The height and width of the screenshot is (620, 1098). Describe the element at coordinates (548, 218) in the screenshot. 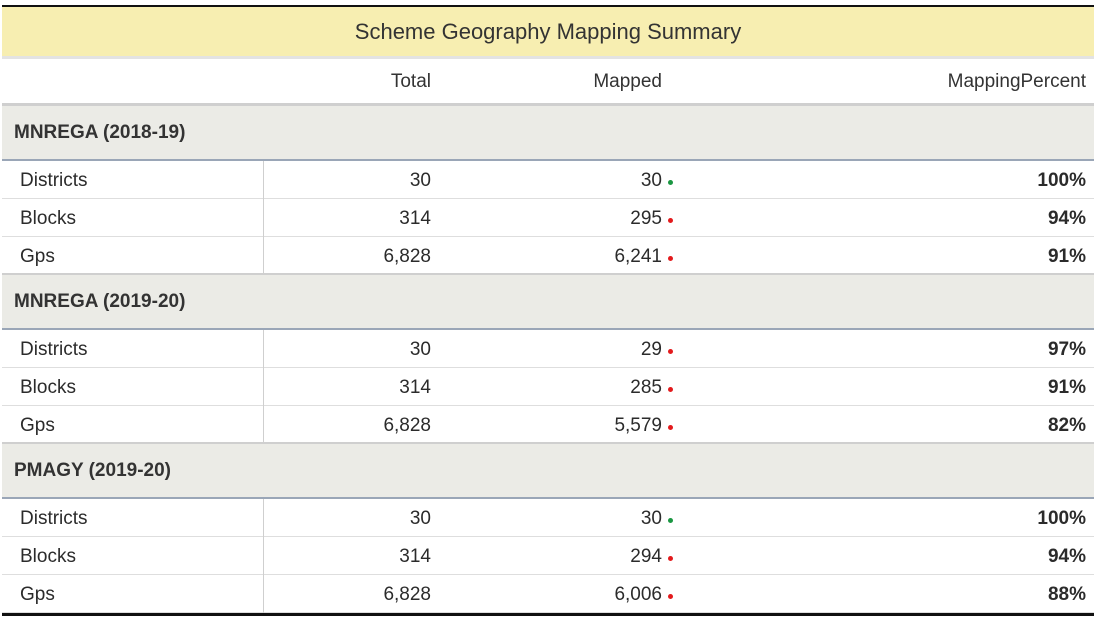

I see `table-row: Blocks 314 295 94%` at that location.